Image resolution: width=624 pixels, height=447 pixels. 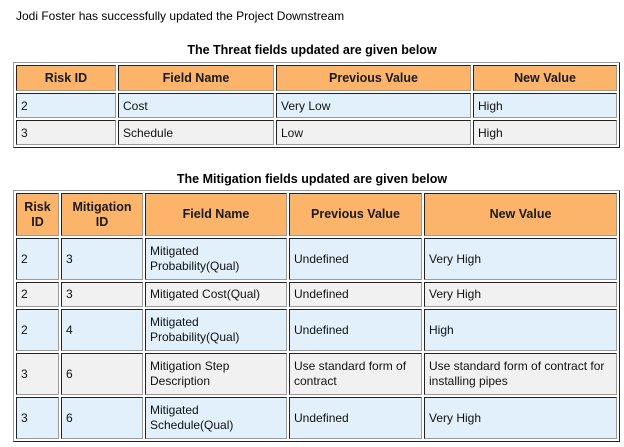 I want to click on field-name-cell: Mitigated Cost(Qual), so click(x=216, y=294).